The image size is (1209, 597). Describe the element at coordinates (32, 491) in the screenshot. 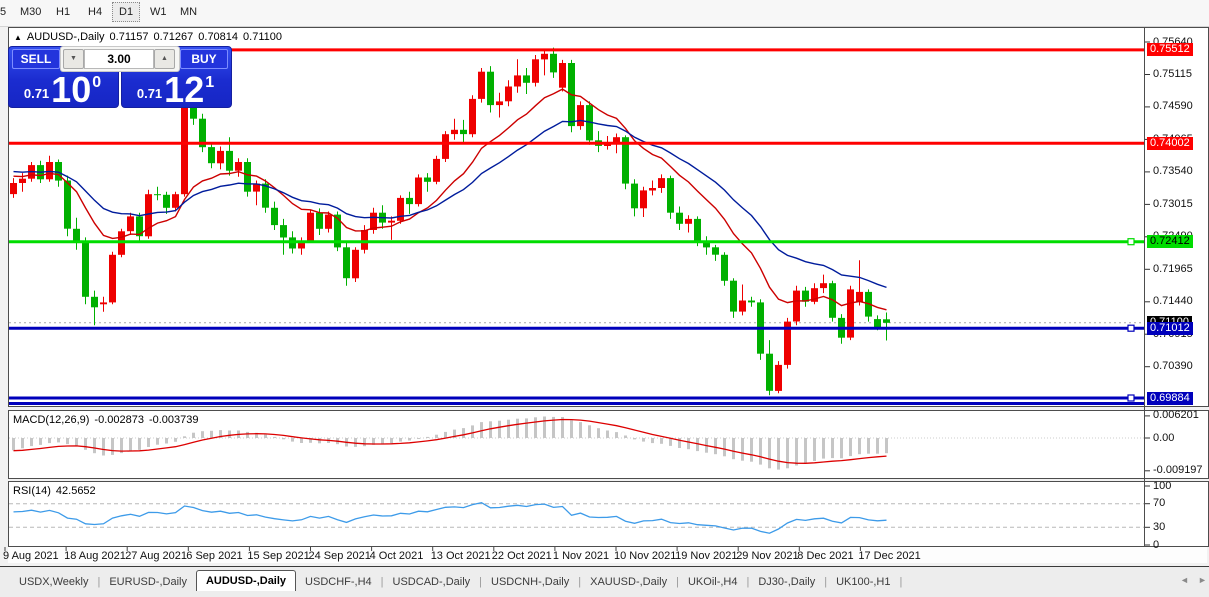

I see `rsi-name: RSI(14)` at that location.